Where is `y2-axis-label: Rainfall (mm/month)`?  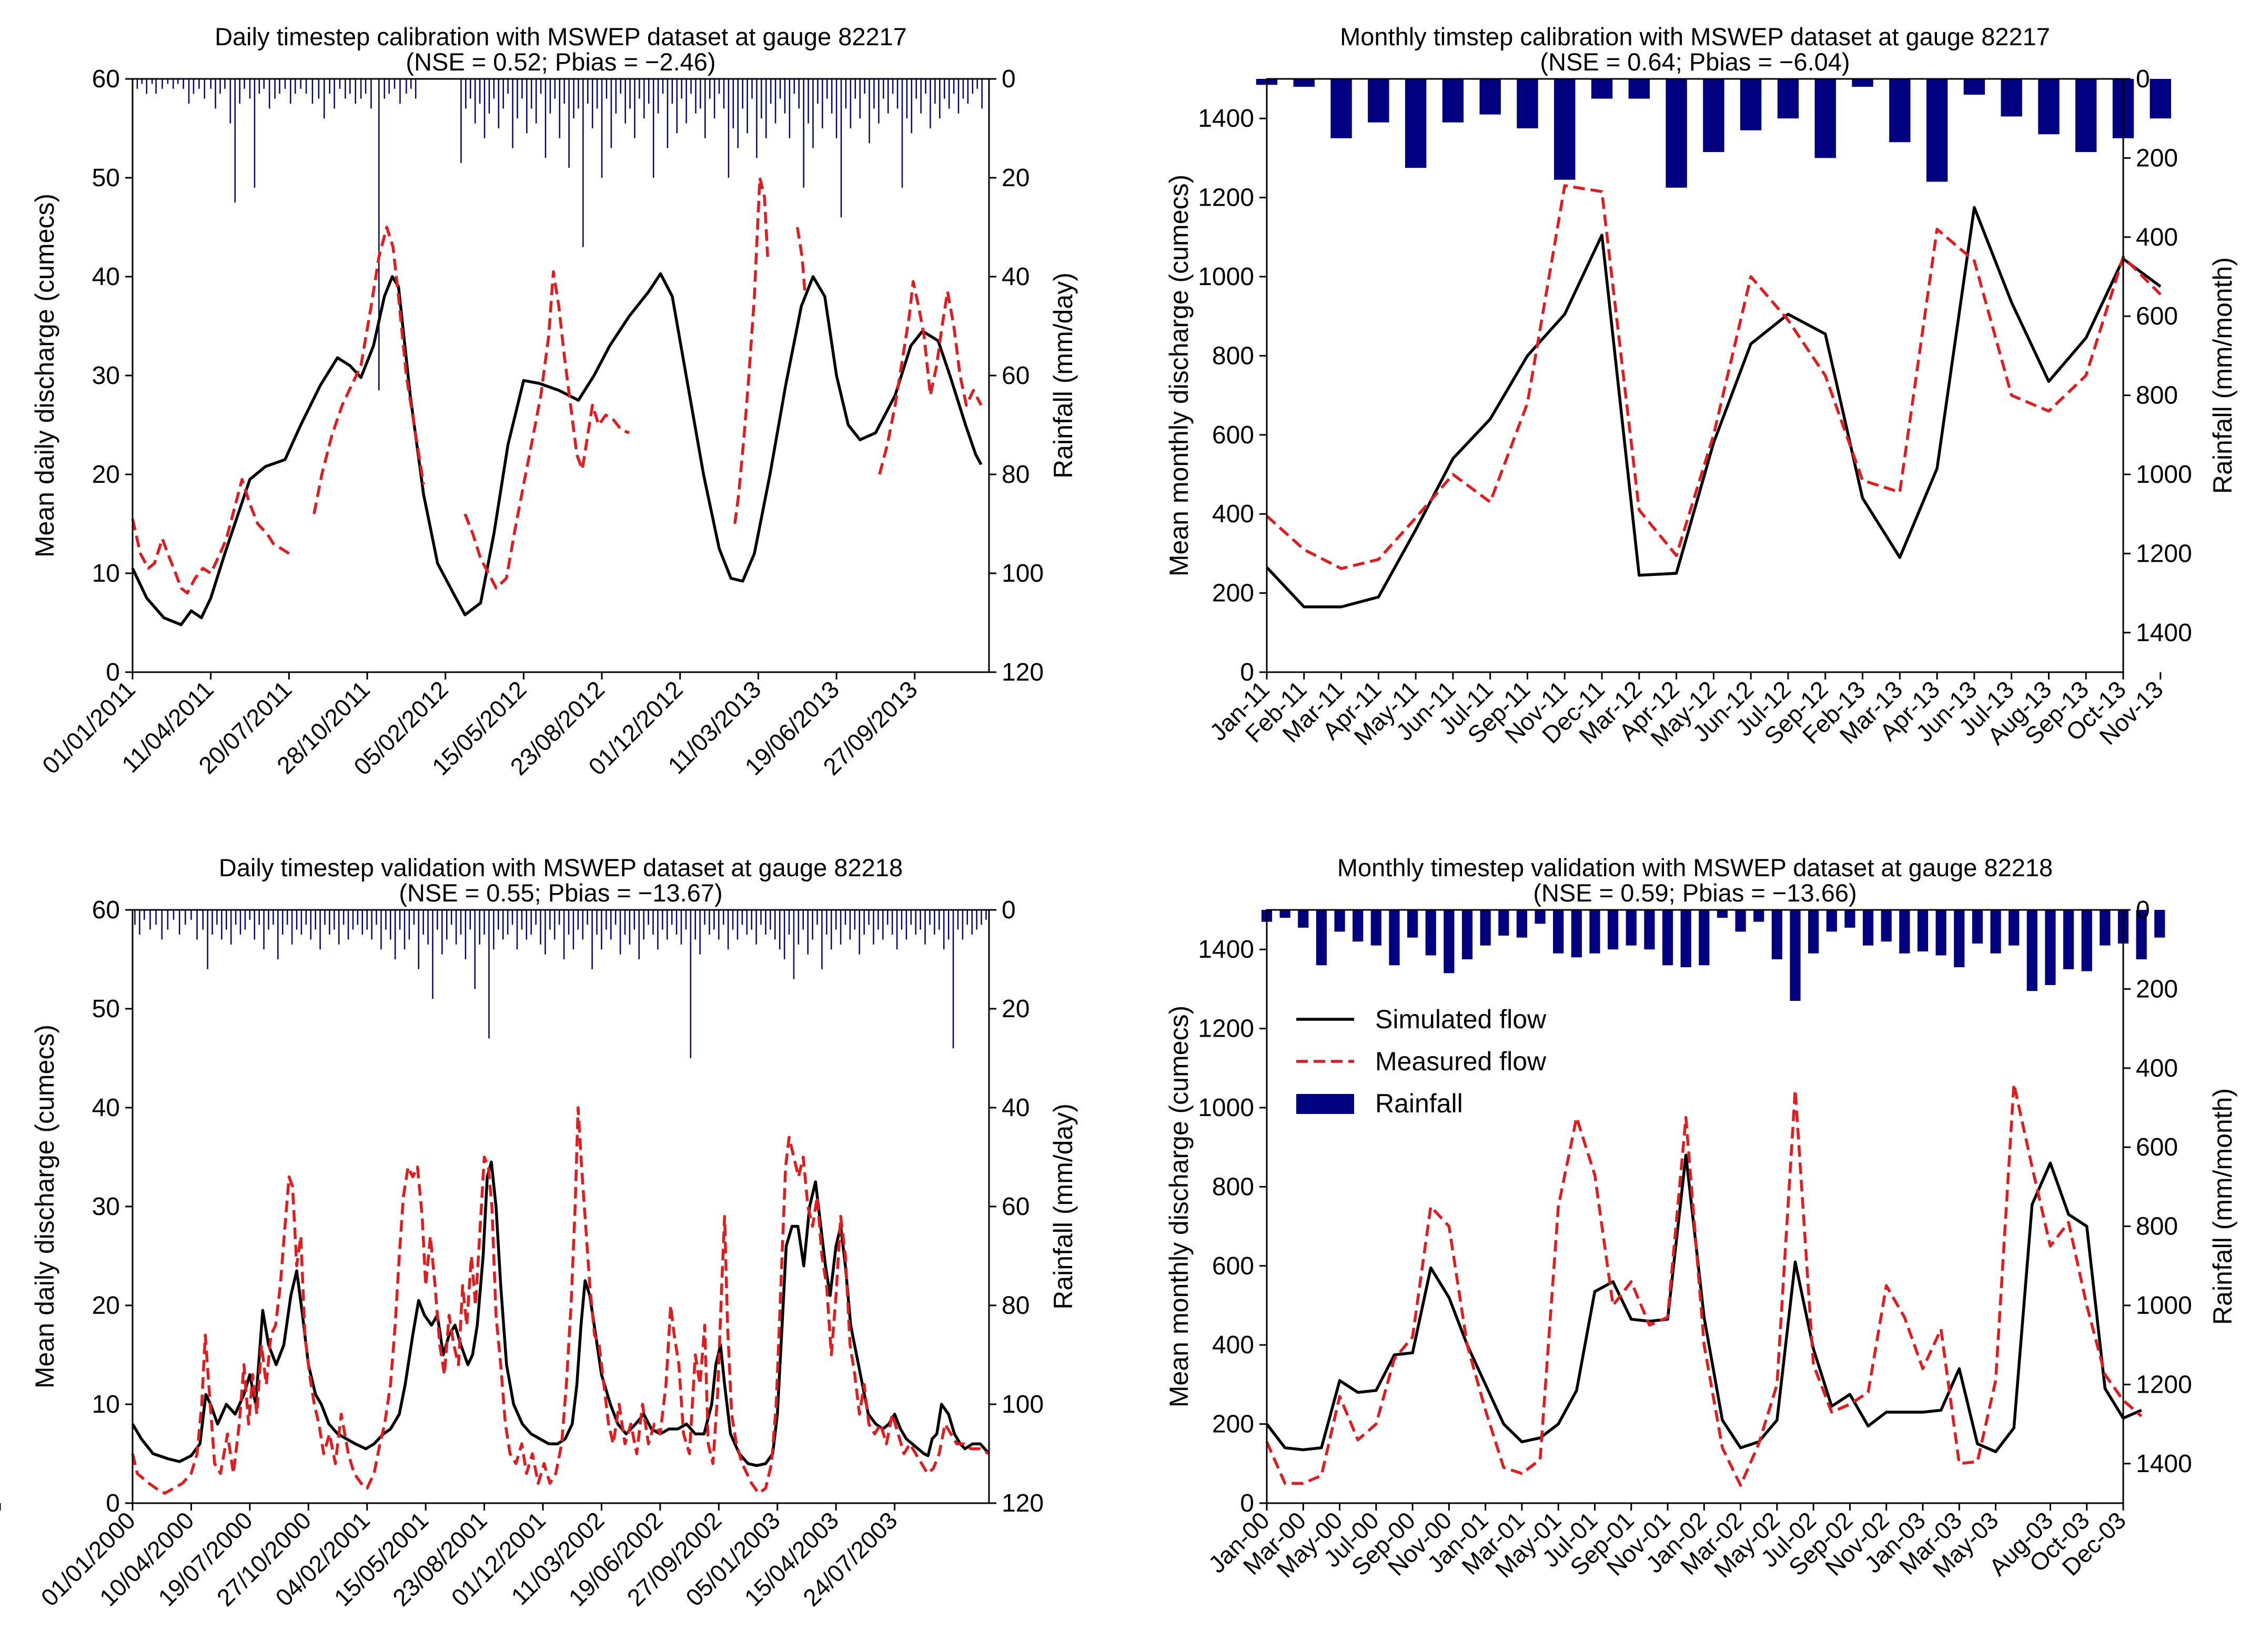
y2-axis-label: Rainfall (mm/month) is located at coordinates (2222, 376).